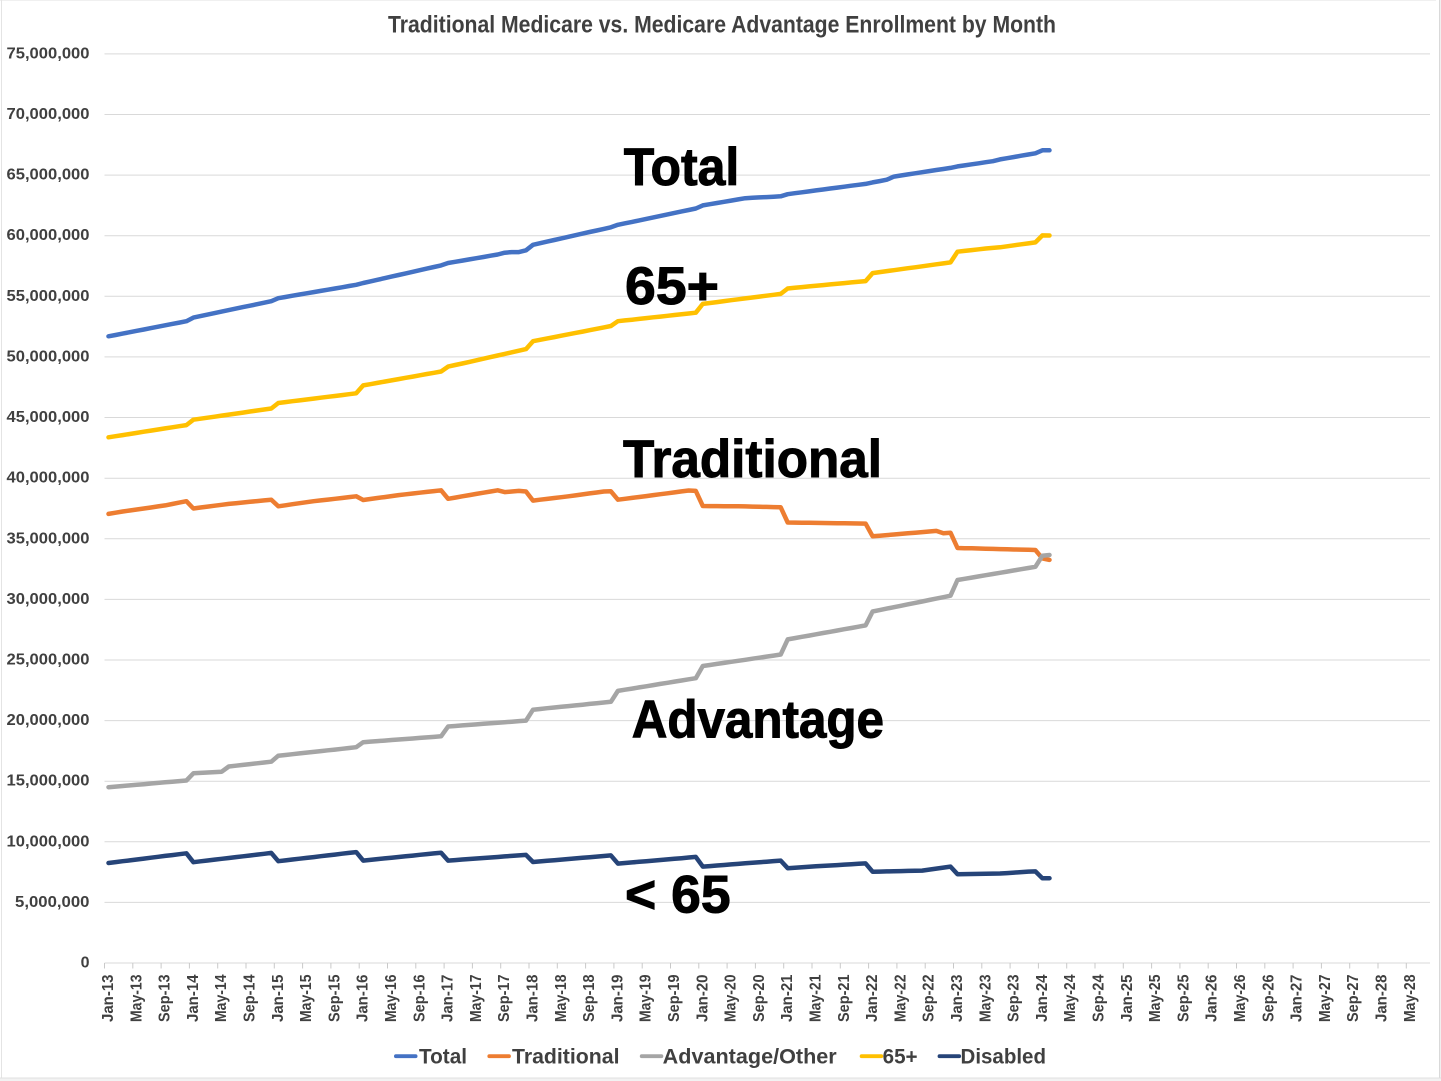 This screenshot has width=1441, height=1081. Describe the element at coordinates (674, 998) in the screenshot. I see `svg-text: Sep-19` at that location.